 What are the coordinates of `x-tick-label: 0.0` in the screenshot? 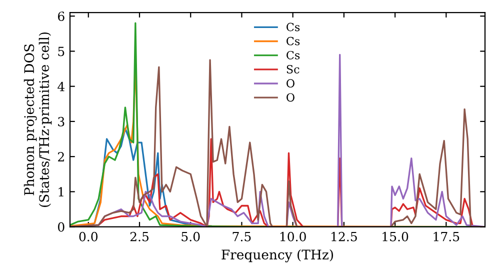 It's located at (88, 237).